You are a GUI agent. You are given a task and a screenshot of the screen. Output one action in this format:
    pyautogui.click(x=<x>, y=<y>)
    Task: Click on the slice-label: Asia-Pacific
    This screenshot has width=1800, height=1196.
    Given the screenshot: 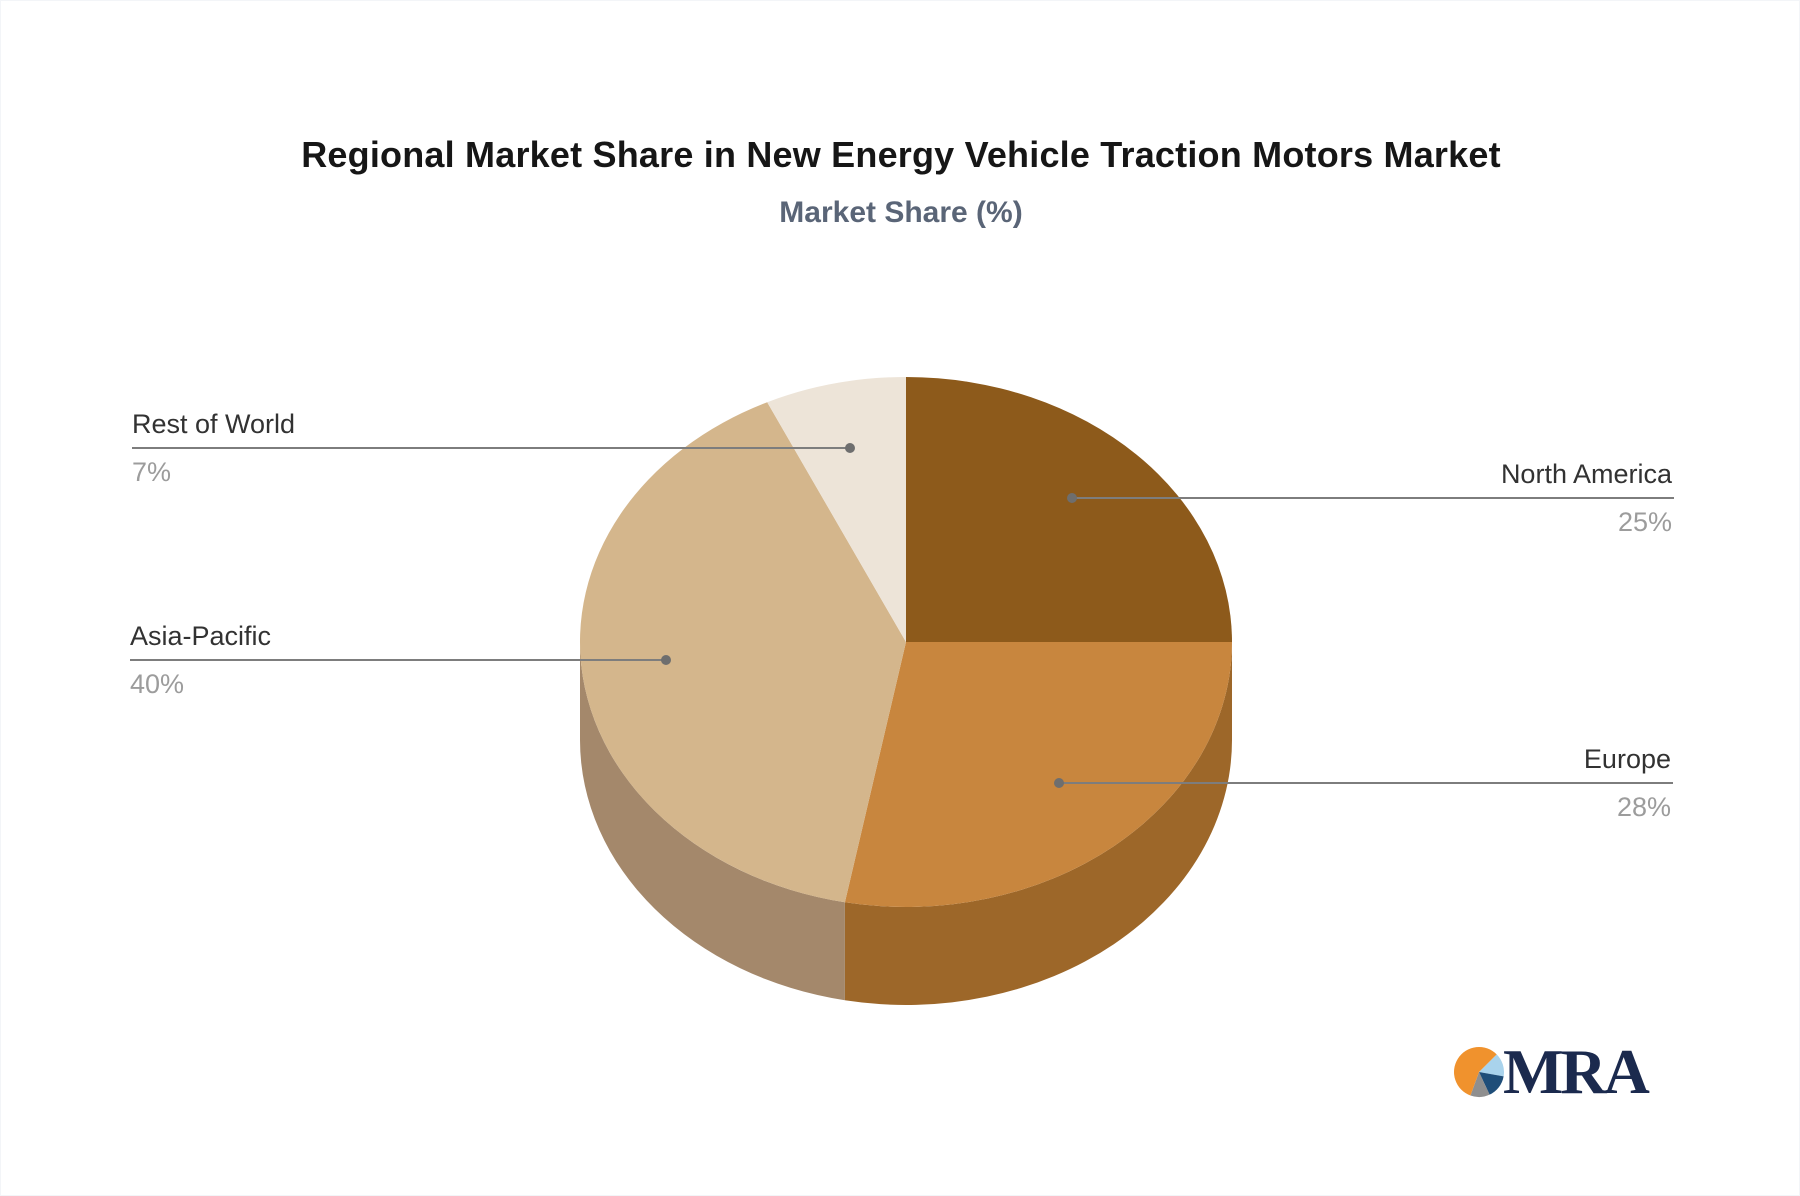 What is the action you would take?
    pyautogui.click(x=201, y=636)
    